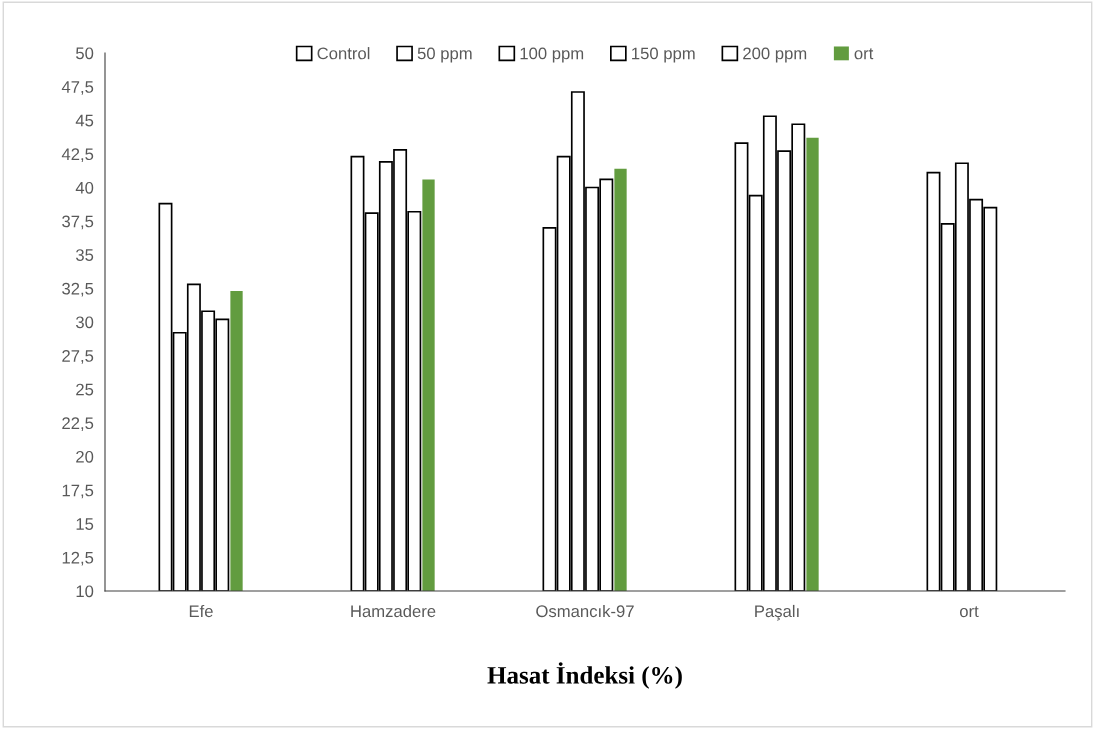  What do you see at coordinates (84, 120) in the screenshot?
I see `y-tick-label: 45` at bounding box center [84, 120].